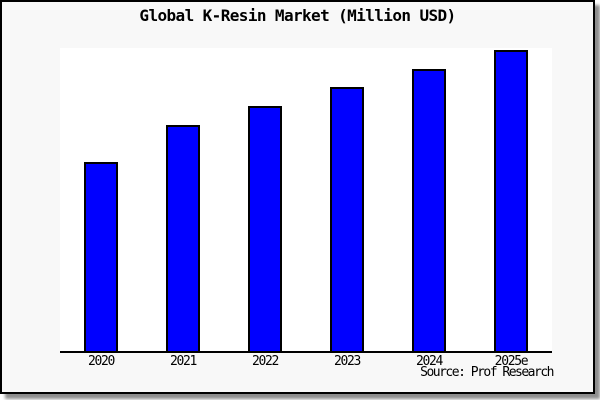  Describe the element at coordinates (101, 361) in the screenshot. I see `x-tick-label: 2020` at that location.